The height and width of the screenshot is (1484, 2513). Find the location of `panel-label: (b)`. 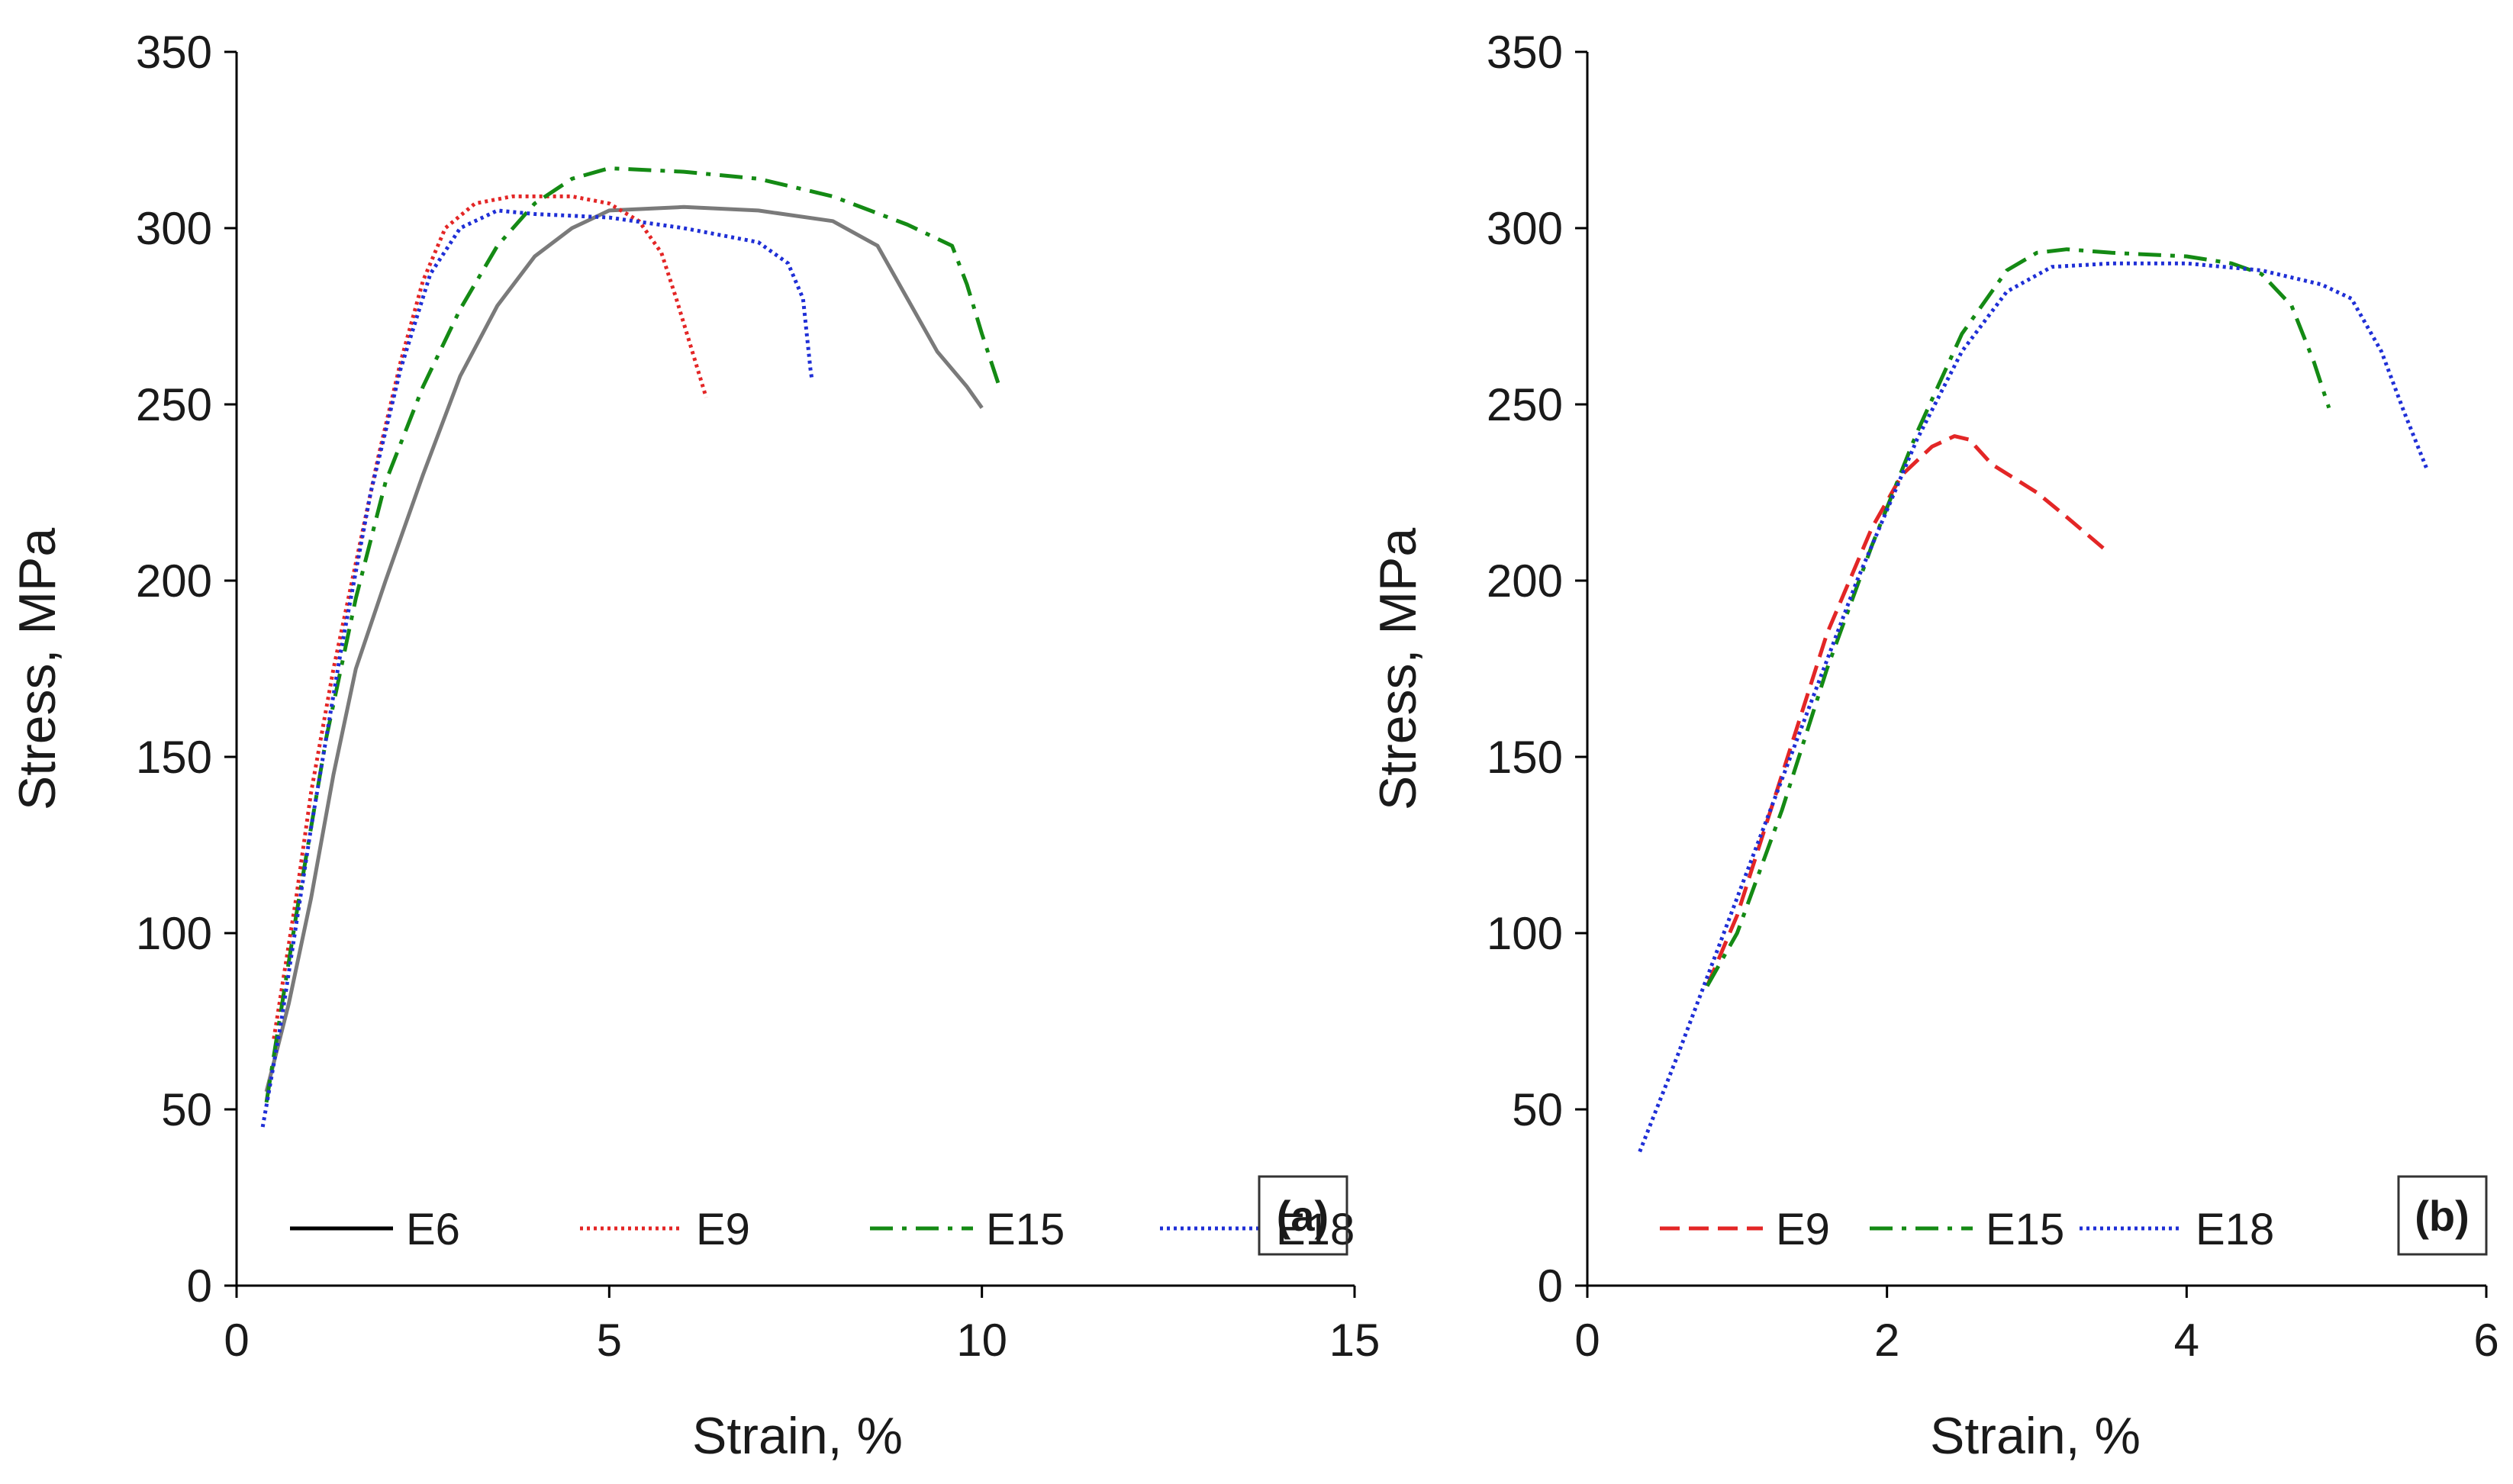

panel-label: (b) is located at coordinates (2442, 1216).